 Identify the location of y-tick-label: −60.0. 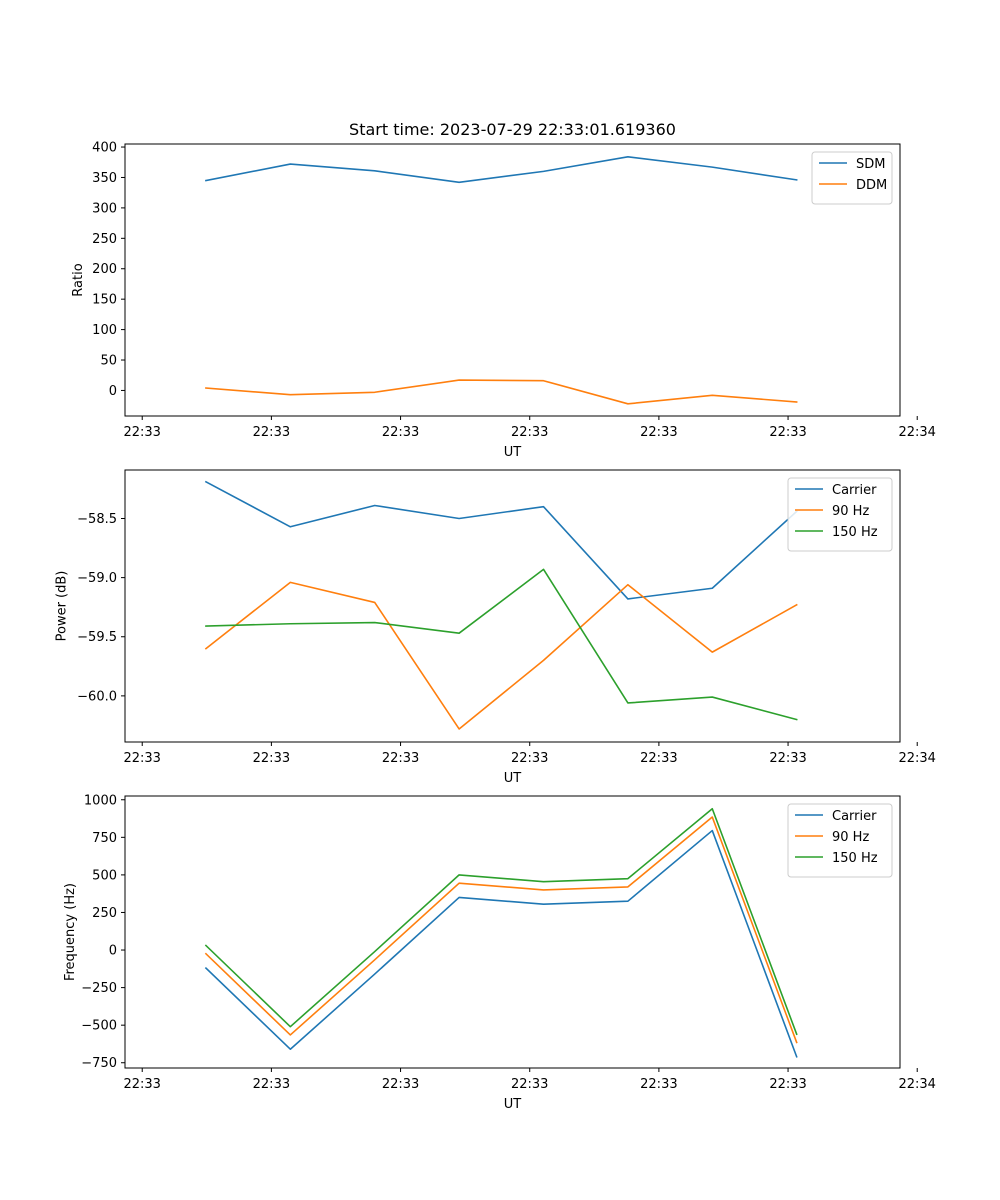
(97, 696).